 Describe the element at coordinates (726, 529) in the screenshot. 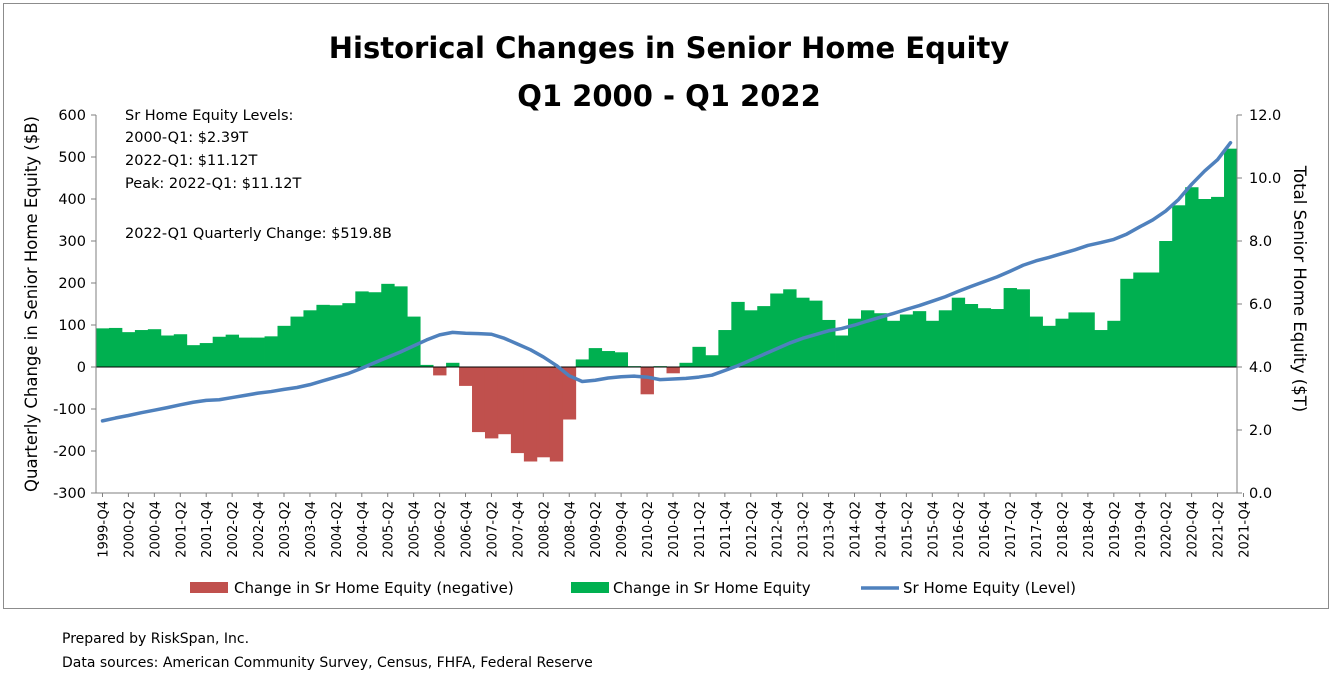

I see `x-tick-label: 2011-Q4` at that location.